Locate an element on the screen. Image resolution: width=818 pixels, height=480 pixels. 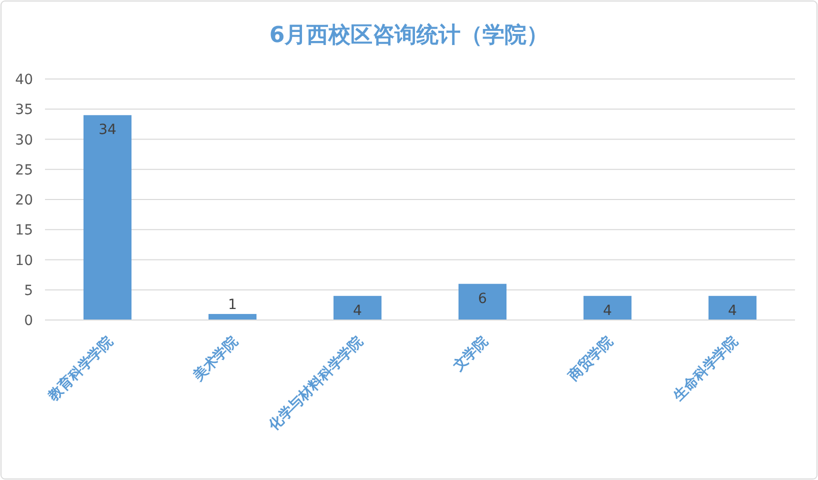
y-tick-label: 0 is located at coordinates (28, 321).